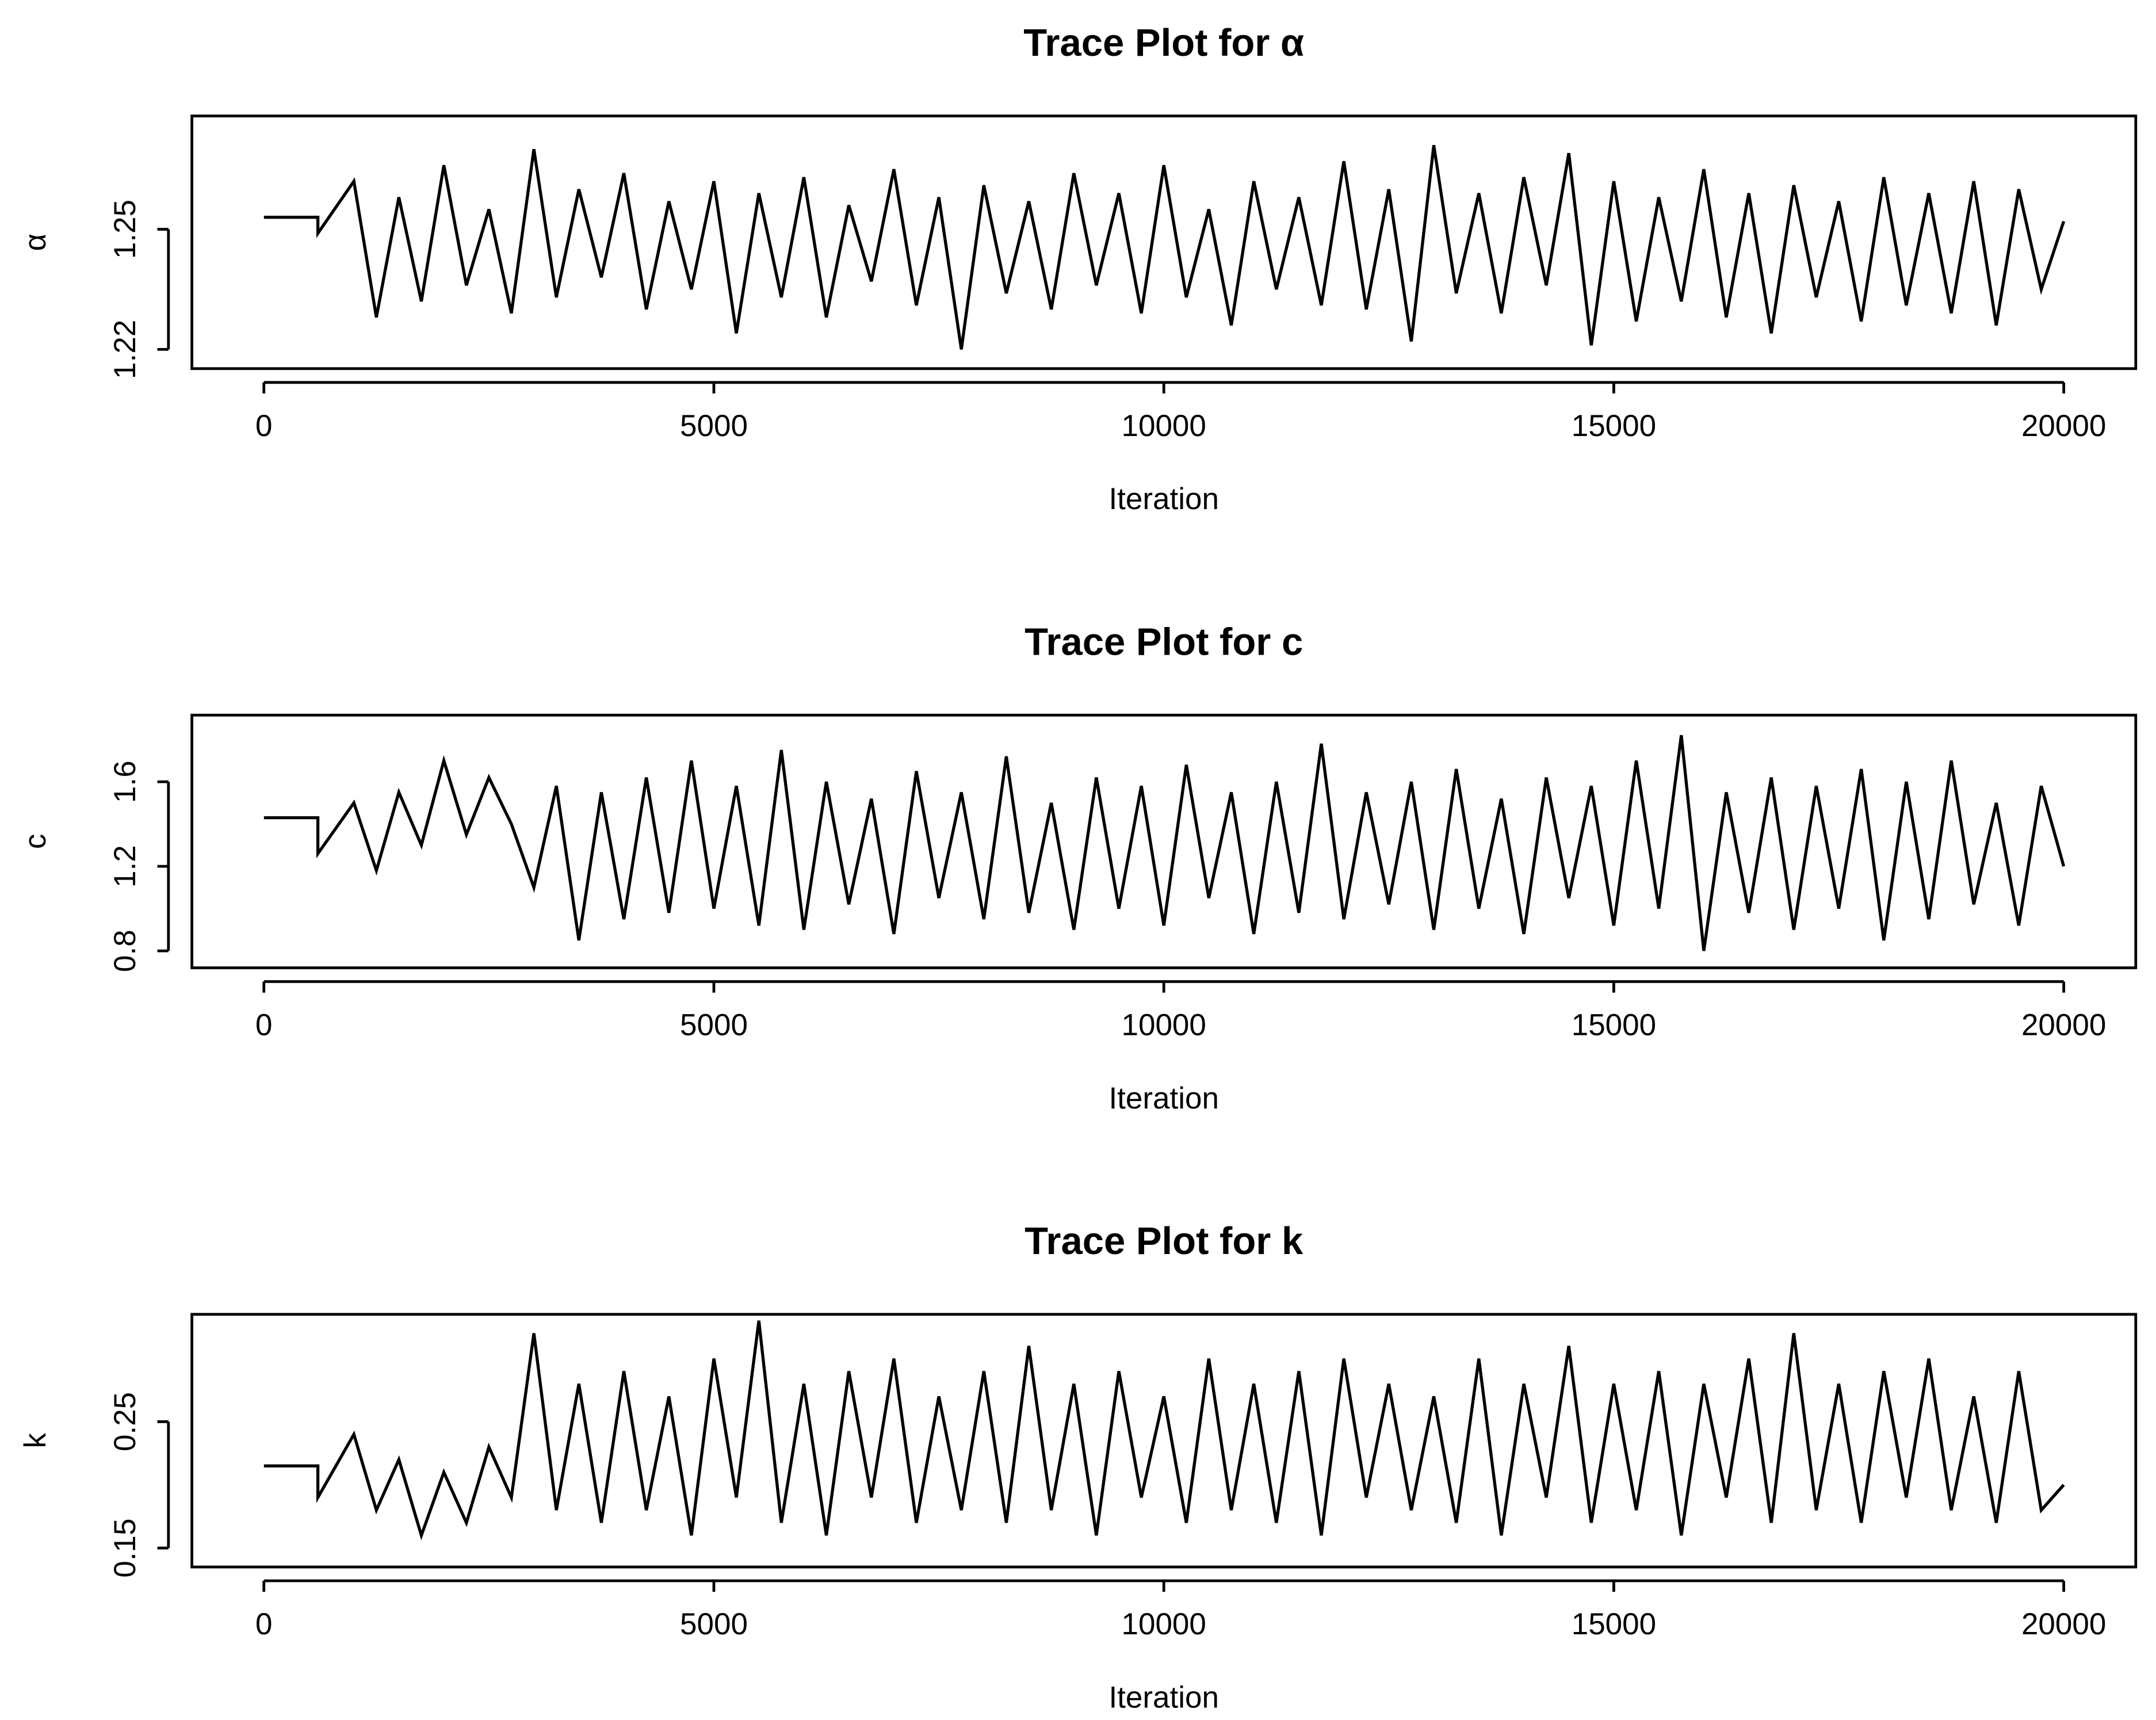 The width and height of the screenshot is (2156, 1720). I want to click on y-tick-label: 0.15, so click(125, 1547).